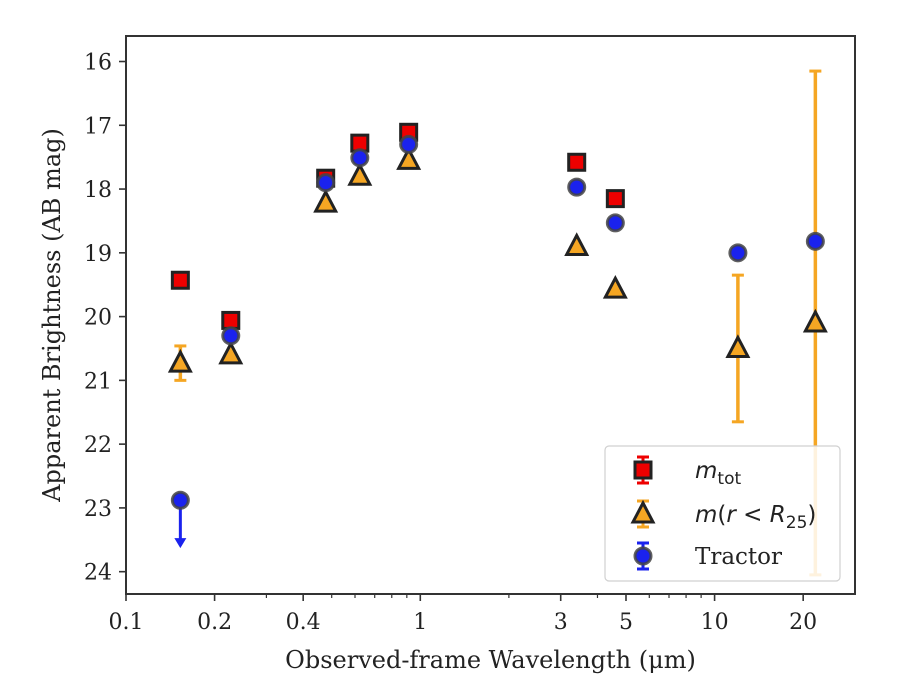 The image size is (900, 700). Describe the element at coordinates (98, 573) in the screenshot. I see `y-tick-label: 24` at that location.